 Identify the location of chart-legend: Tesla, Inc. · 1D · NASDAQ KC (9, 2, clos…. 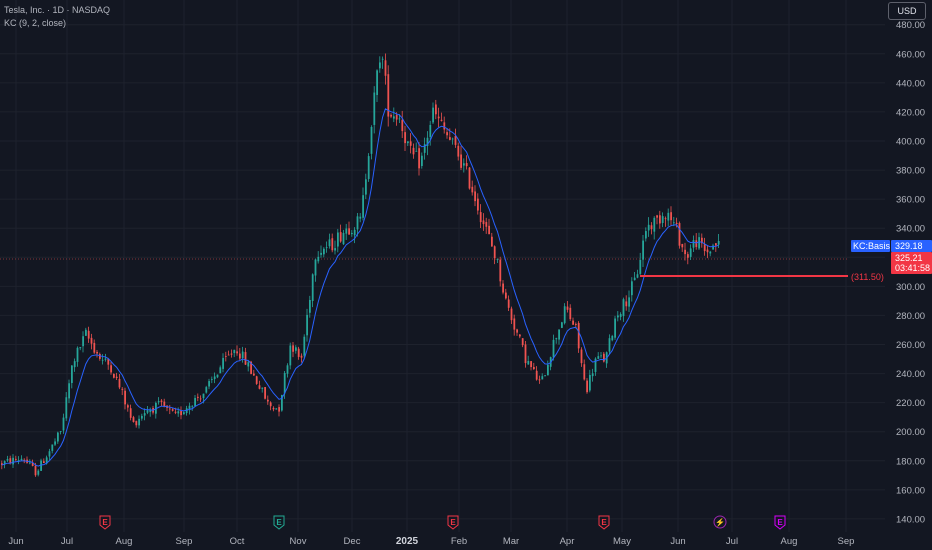
(57, 17).